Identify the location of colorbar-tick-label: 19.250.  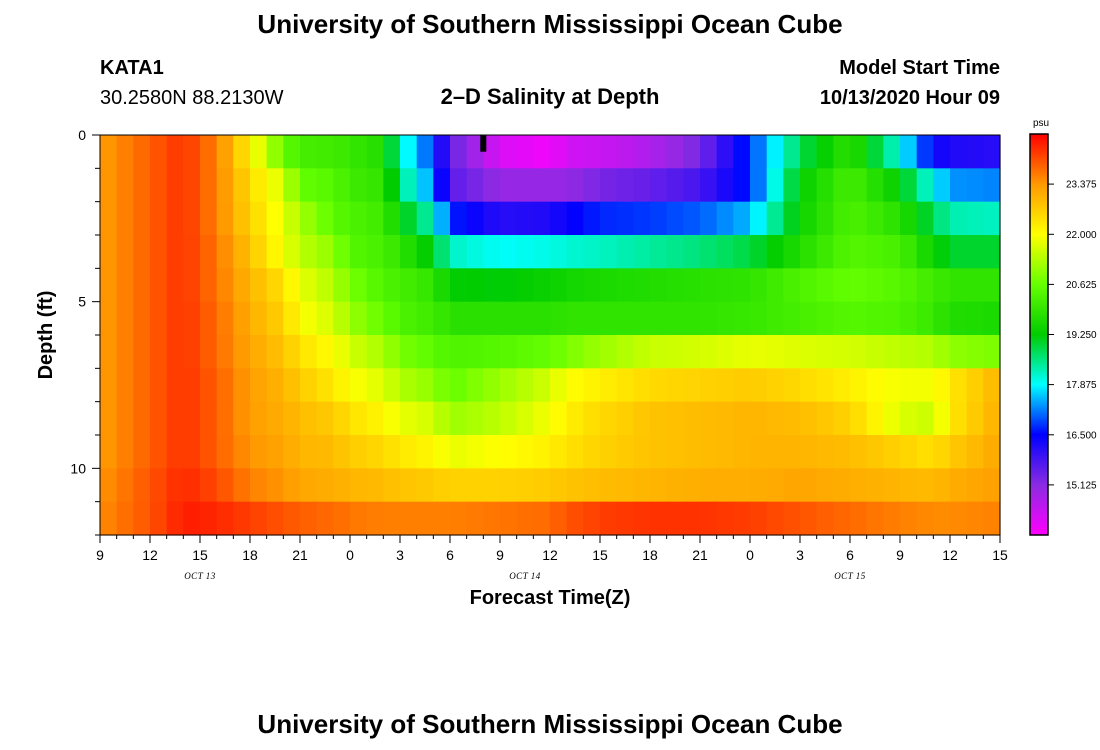
(1081, 335).